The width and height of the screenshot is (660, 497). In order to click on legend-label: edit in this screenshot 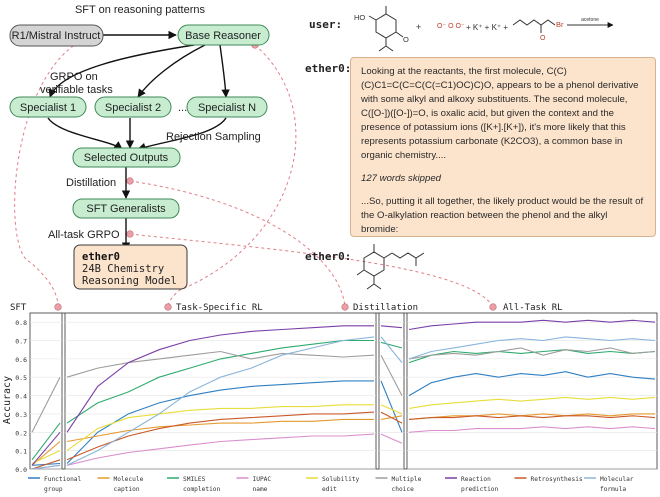, I will do `click(329, 489)`.